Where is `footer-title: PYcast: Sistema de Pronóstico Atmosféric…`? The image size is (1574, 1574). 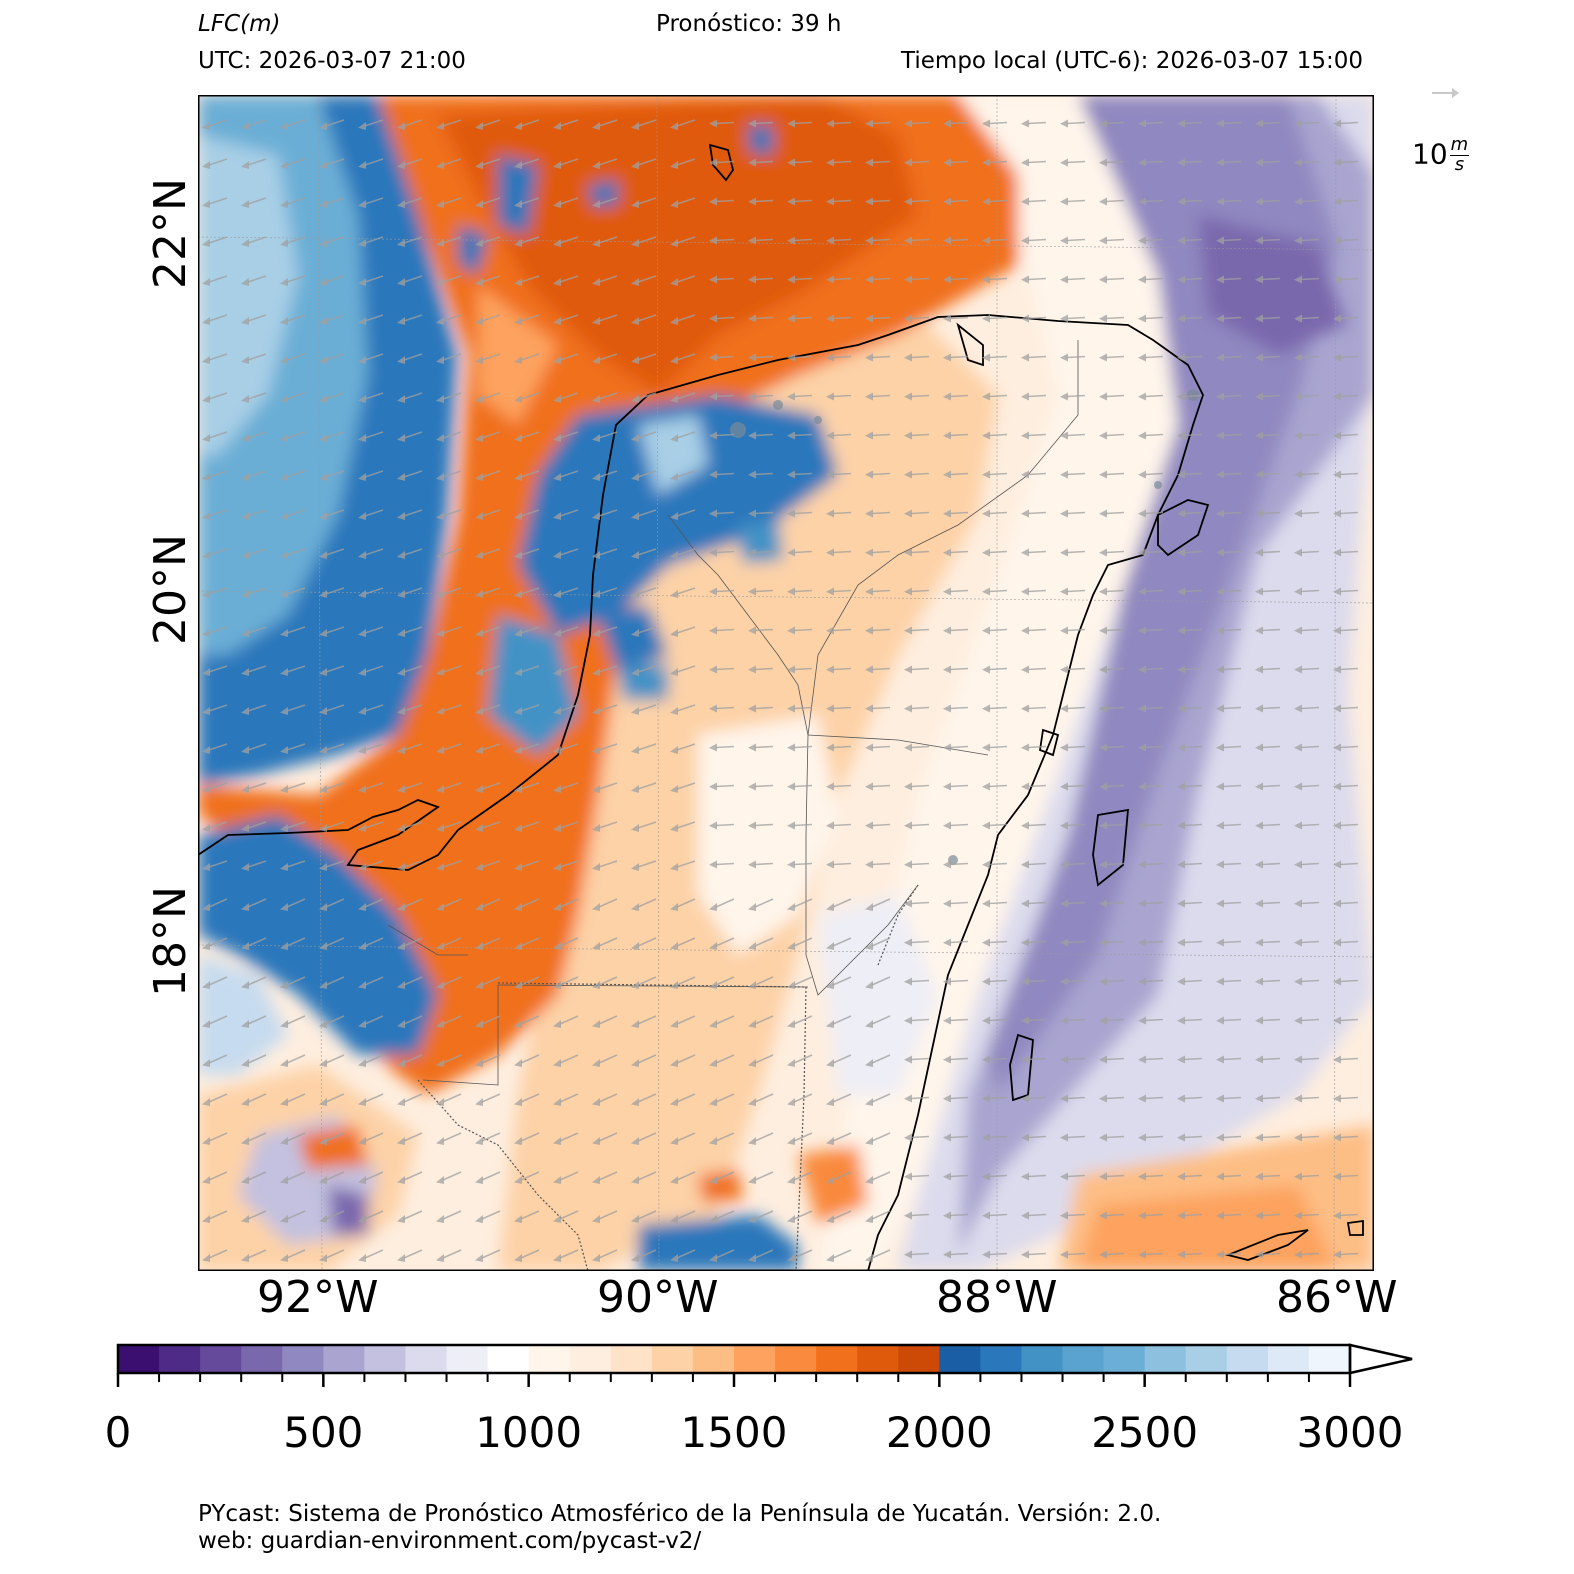
footer-title: PYcast: Sistema de Pronóstico Atmosféric… is located at coordinates (680, 1514).